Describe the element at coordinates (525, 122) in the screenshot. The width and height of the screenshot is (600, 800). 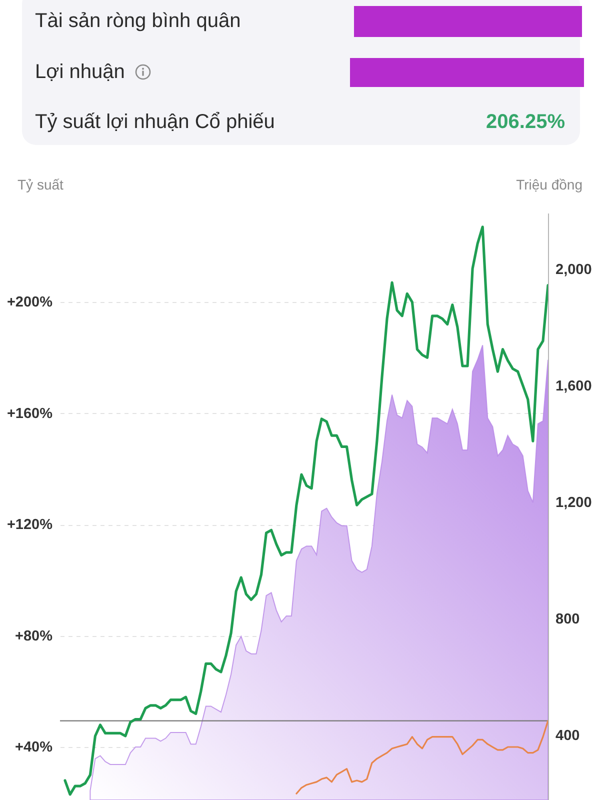
I see `text: 206.25%` at that location.